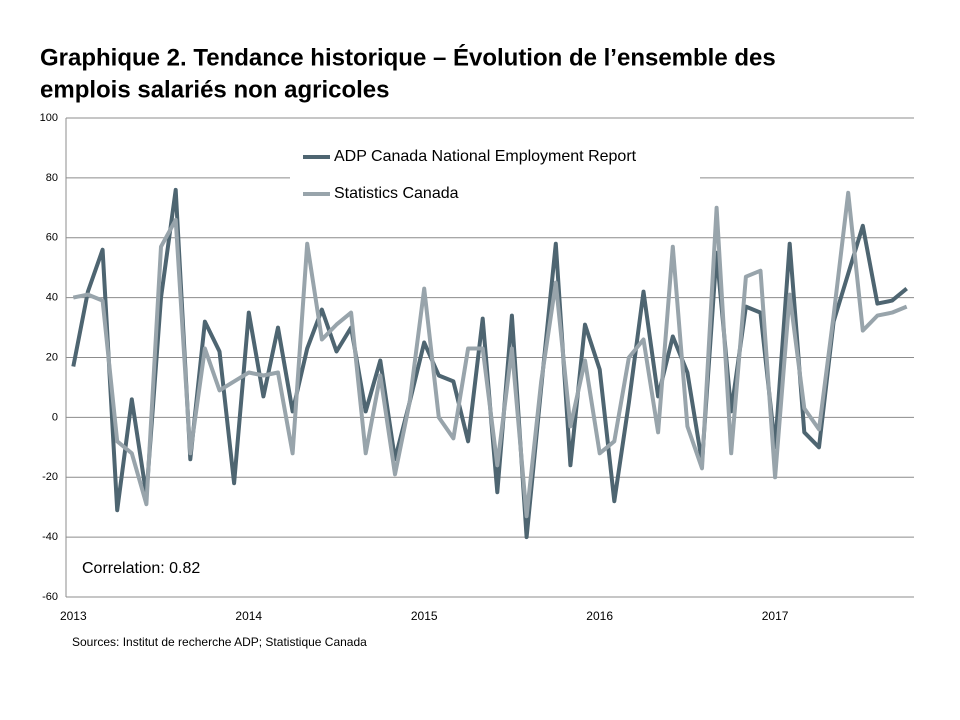 The width and height of the screenshot is (960, 720). I want to click on annotation-box, so click(151, 569).